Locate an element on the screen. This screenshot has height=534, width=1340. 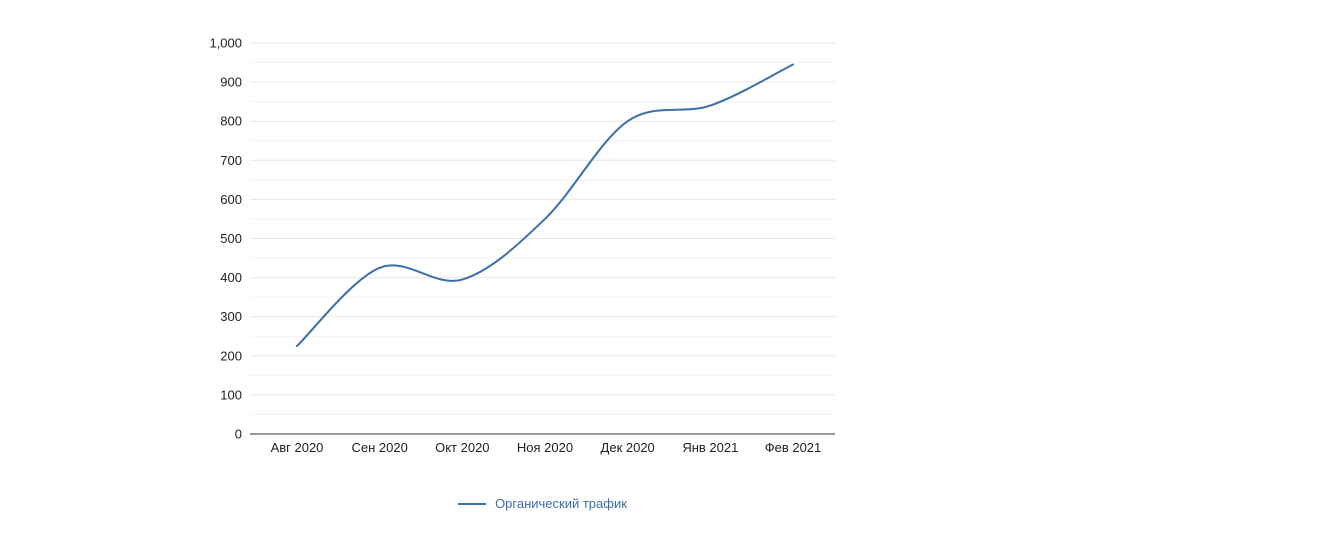
svg-text: 900 is located at coordinates (231, 82).